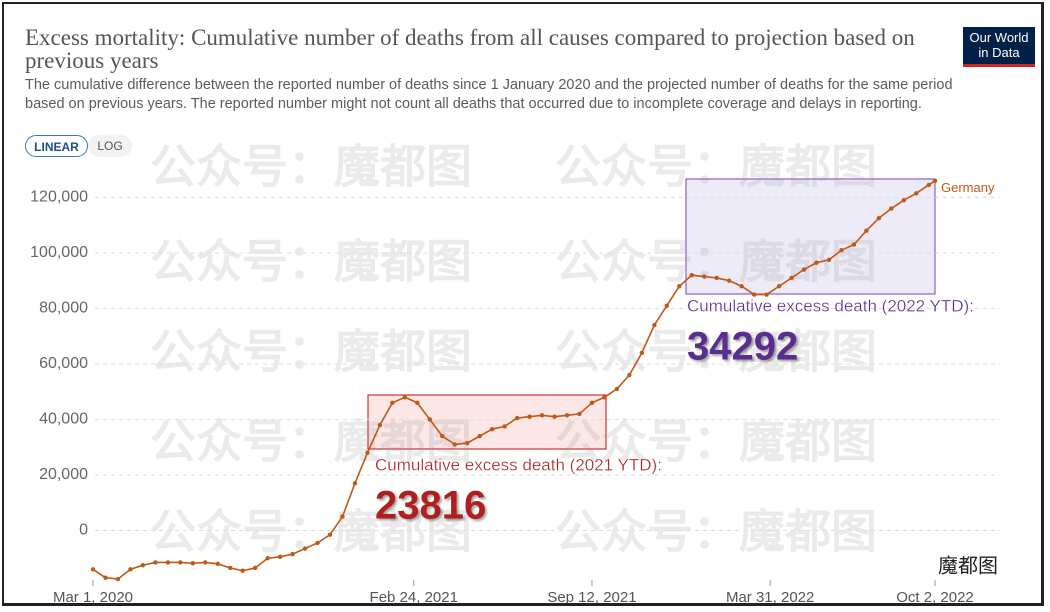 The image size is (1050, 612). Describe the element at coordinates (59, 197) in the screenshot. I see `y-tick-label: 120,000` at that location.